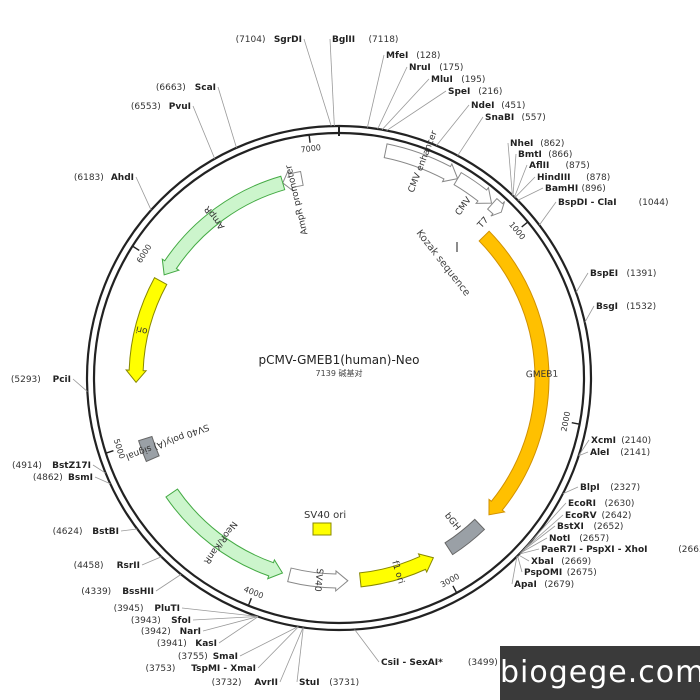 The image size is (700, 700). I want to click on site-name: BstZ17I, so click(71, 466).